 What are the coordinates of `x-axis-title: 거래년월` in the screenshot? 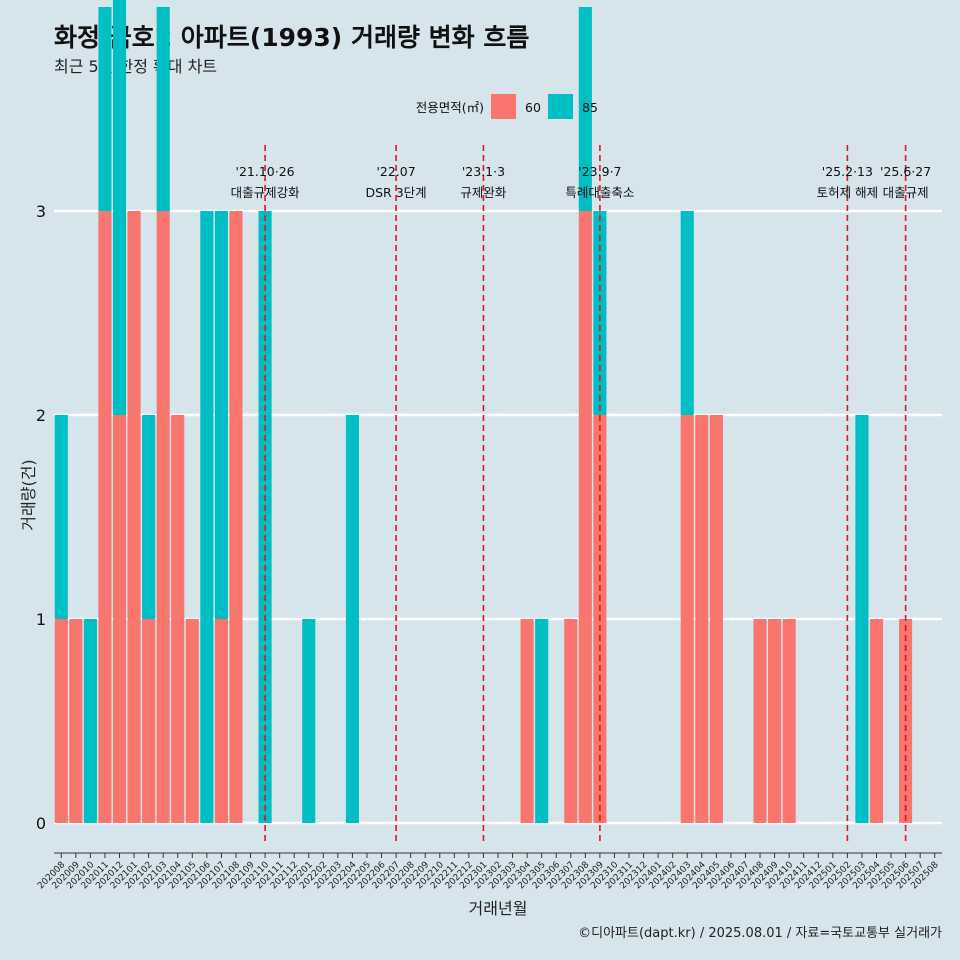 It's located at (498, 908).